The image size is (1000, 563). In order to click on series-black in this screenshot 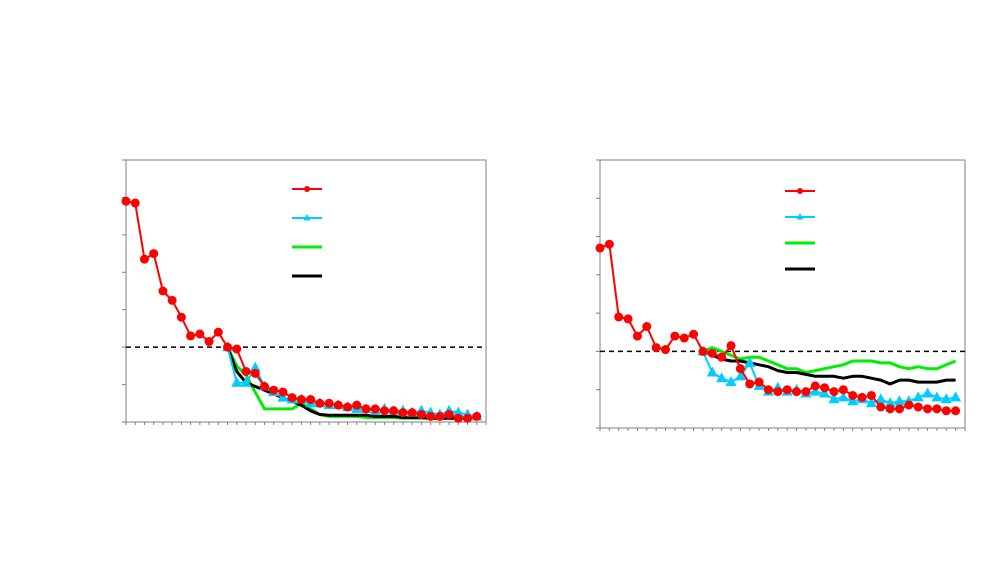, I will do `click(829, 368)`.